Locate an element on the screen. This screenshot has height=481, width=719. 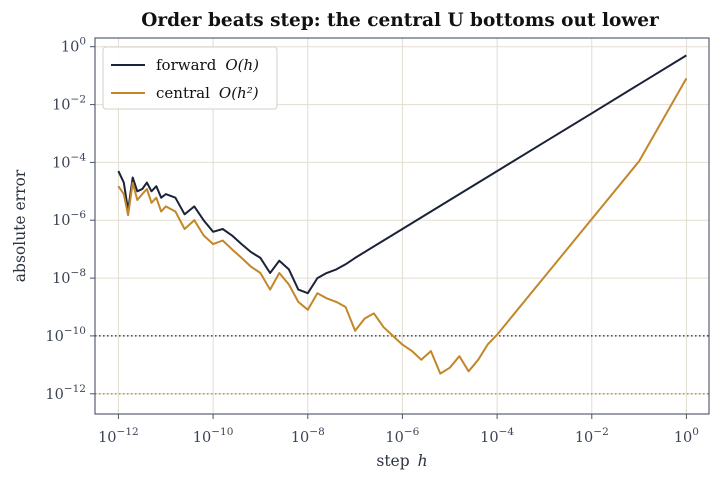
legend: forward O(h) central O(h²) is located at coordinates (190, 78).